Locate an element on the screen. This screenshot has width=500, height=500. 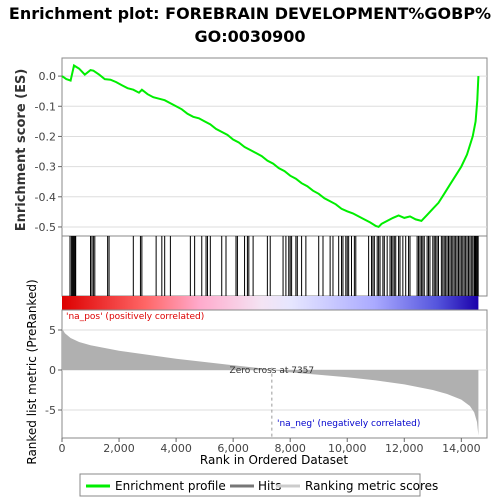
legend-label-ranking: Ranking metric scores is located at coordinates (371, 486).